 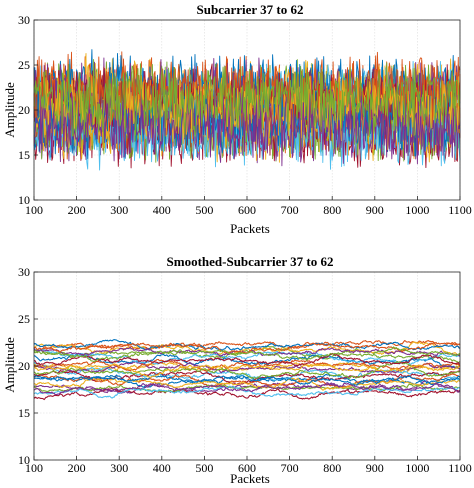 What do you see at coordinates (250, 9) in the screenshot?
I see `chart-title: Subcarrier 37 to 62` at bounding box center [250, 9].